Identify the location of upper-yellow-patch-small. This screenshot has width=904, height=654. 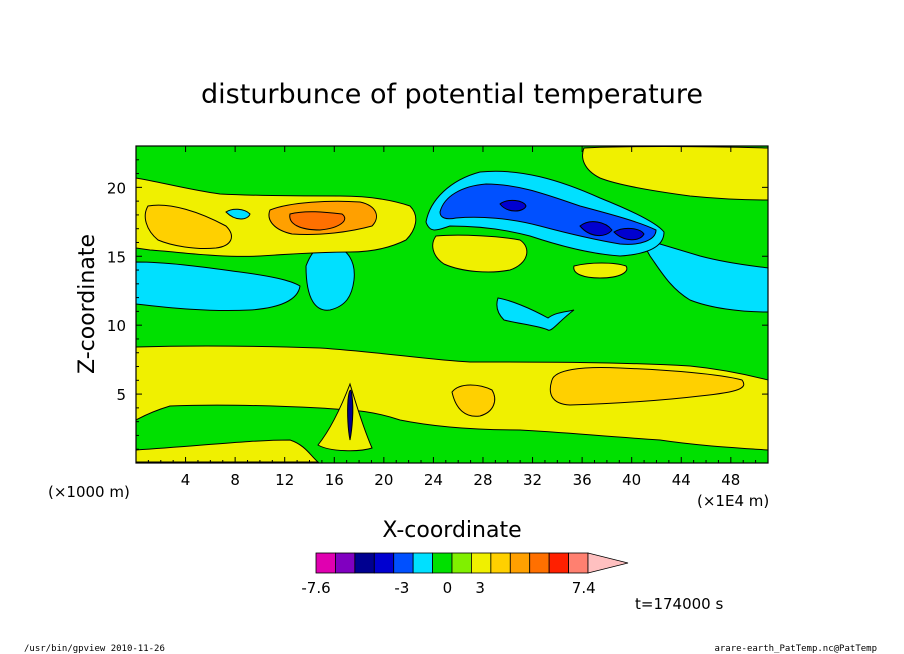
(600, 270).